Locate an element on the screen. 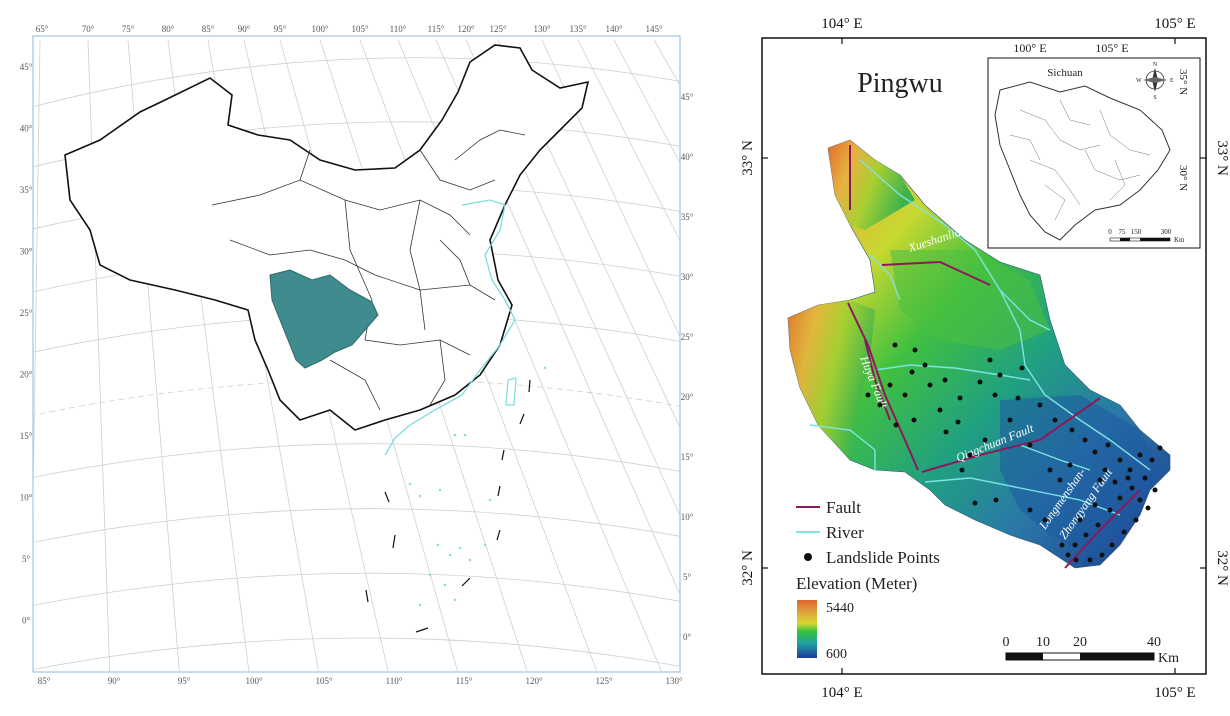 Image resolution: width=1230 pixels, height=716 pixels. compass-icon: N E S W is located at coordinates (1155, 81).